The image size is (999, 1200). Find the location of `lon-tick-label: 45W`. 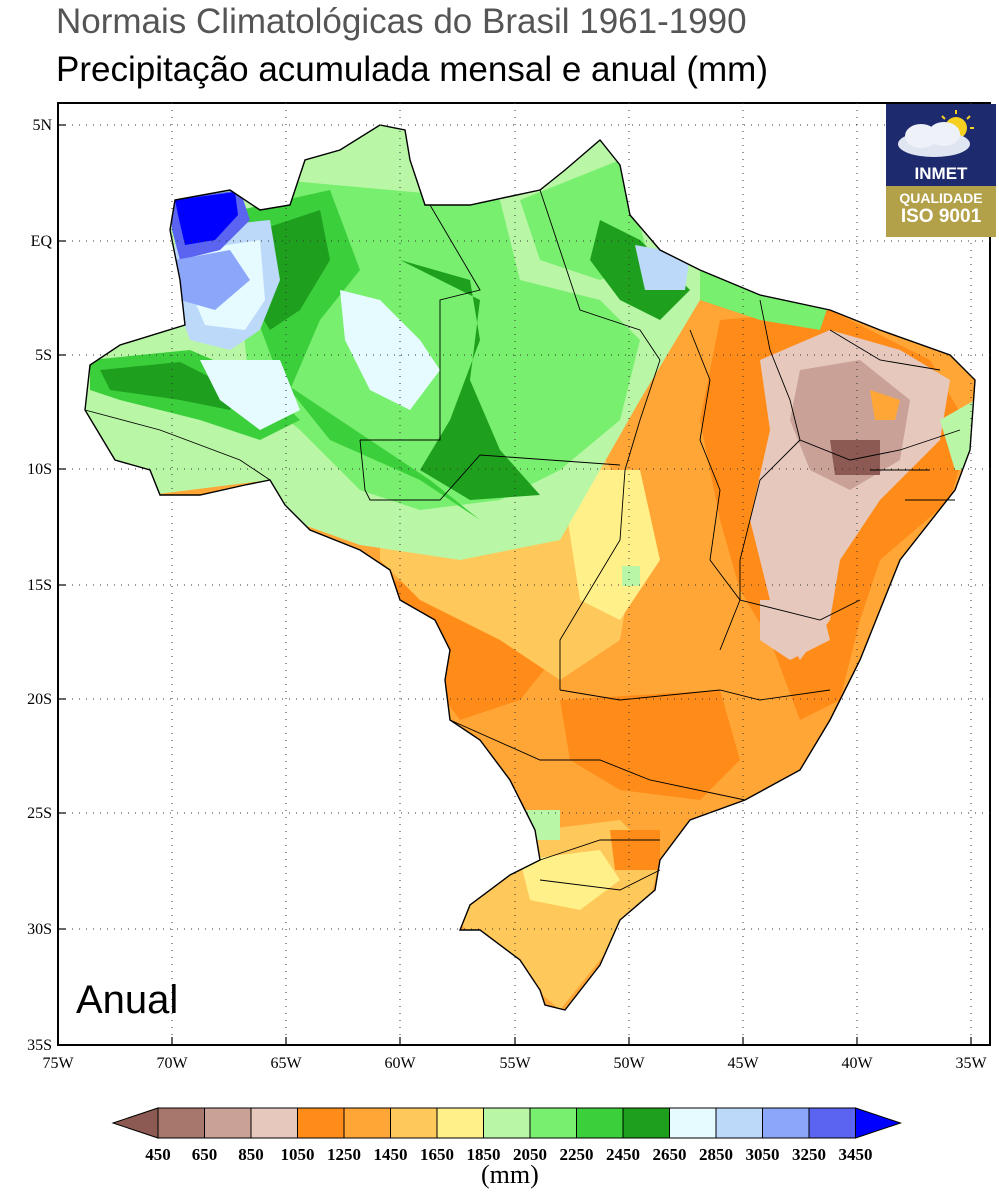

lon-tick-label: 45W is located at coordinates (743, 1063).